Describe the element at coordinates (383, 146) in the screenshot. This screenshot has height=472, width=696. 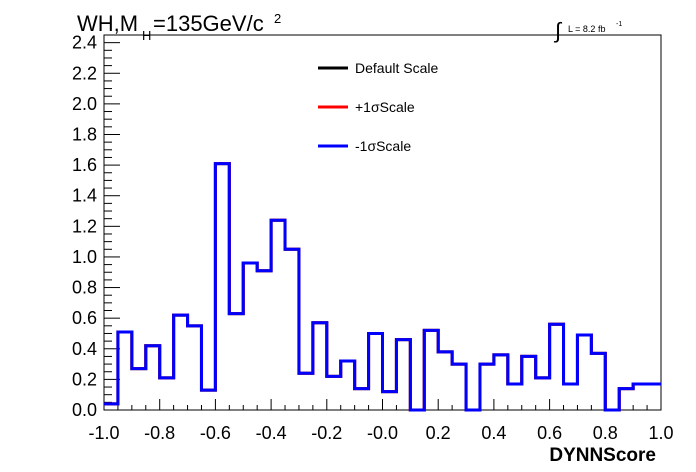
I see `legend-label: -1σScale` at that location.